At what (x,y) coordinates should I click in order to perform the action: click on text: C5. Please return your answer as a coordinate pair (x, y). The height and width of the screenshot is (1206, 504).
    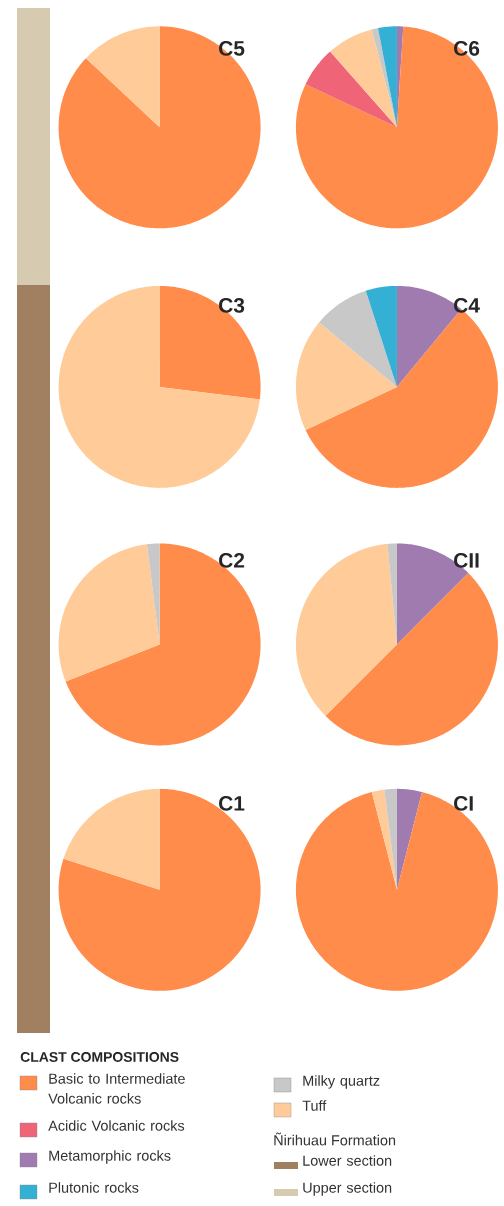
    Looking at the image, I should click on (232, 48).